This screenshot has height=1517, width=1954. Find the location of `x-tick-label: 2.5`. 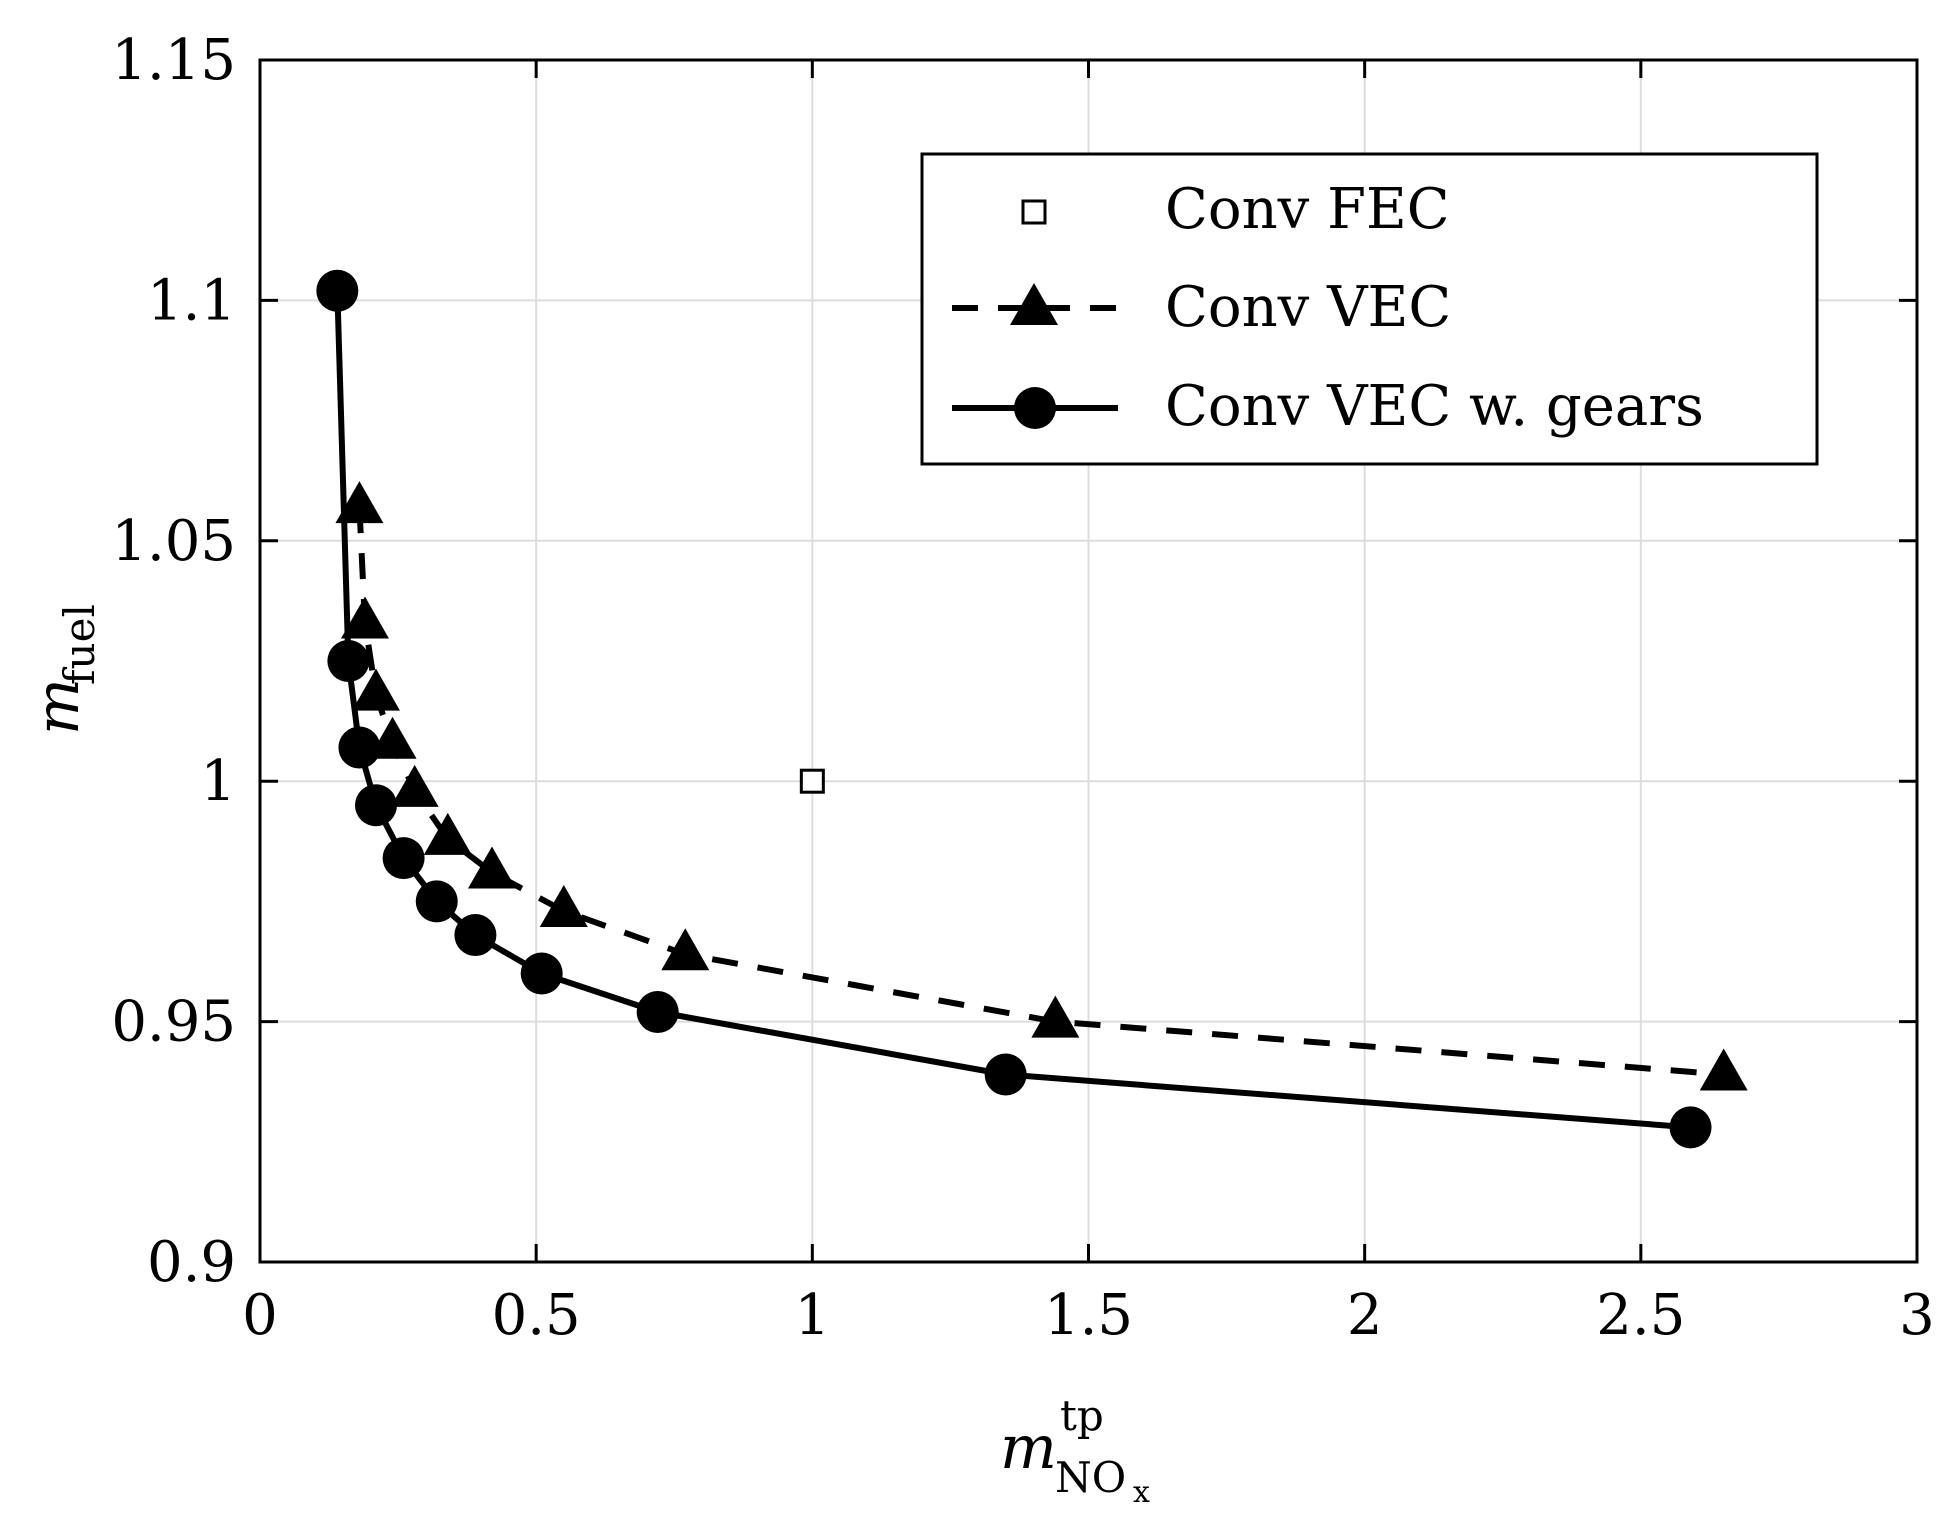

x-tick-label: 2.5 is located at coordinates (1640, 1315).